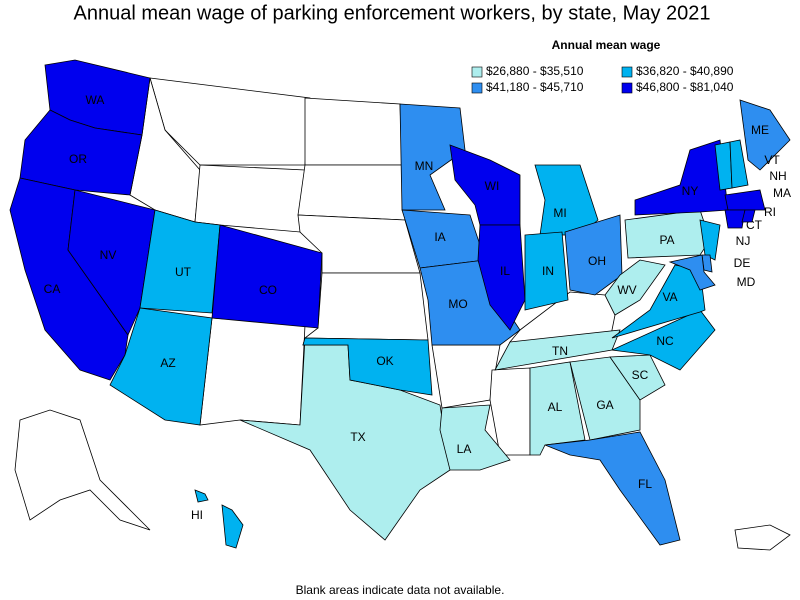 This screenshot has width=800, height=600. What do you see at coordinates (52, 289) in the screenshot?
I see `state-label: CA` at bounding box center [52, 289].